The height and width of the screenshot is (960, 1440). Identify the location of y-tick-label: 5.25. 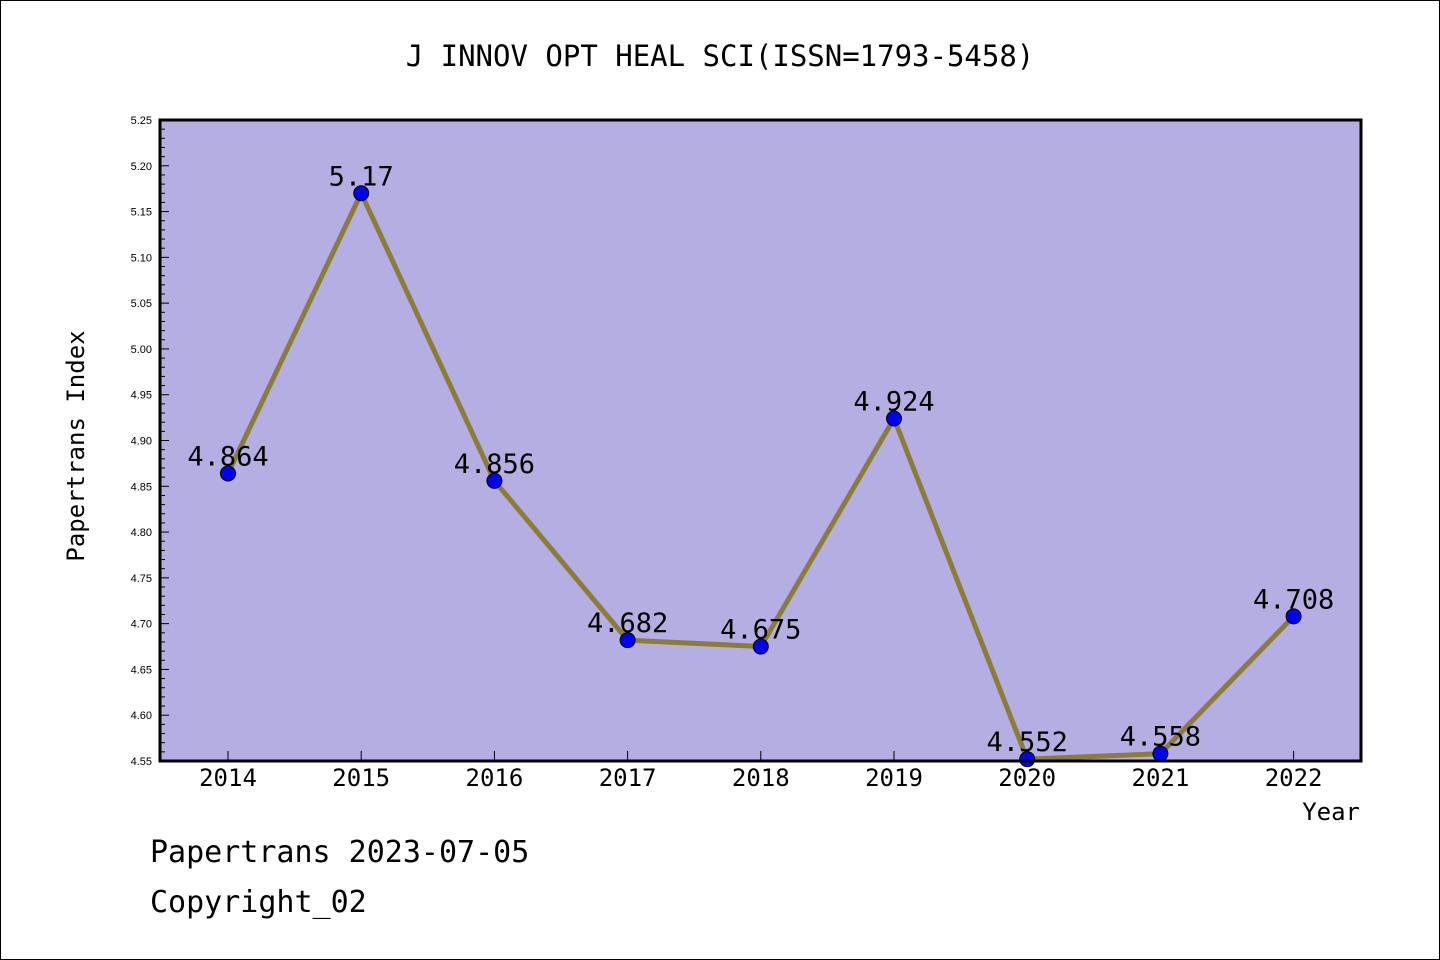
(141, 121).